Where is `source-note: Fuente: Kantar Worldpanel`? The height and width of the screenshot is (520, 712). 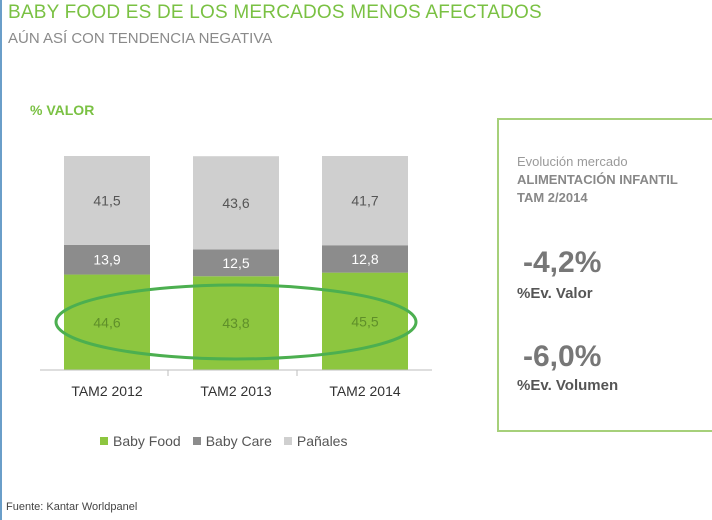 source-note: Fuente: Kantar Worldpanel is located at coordinates (72, 507).